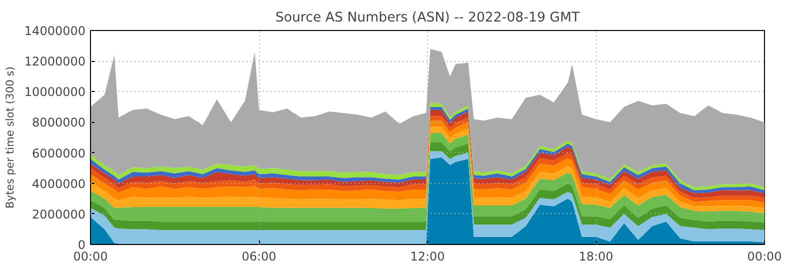 Image resolution: width=785 pixels, height=268 pixels. Describe the element at coordinates (55, 61) in the screenshot. I see `y-tick-label: 12000000` at that location.